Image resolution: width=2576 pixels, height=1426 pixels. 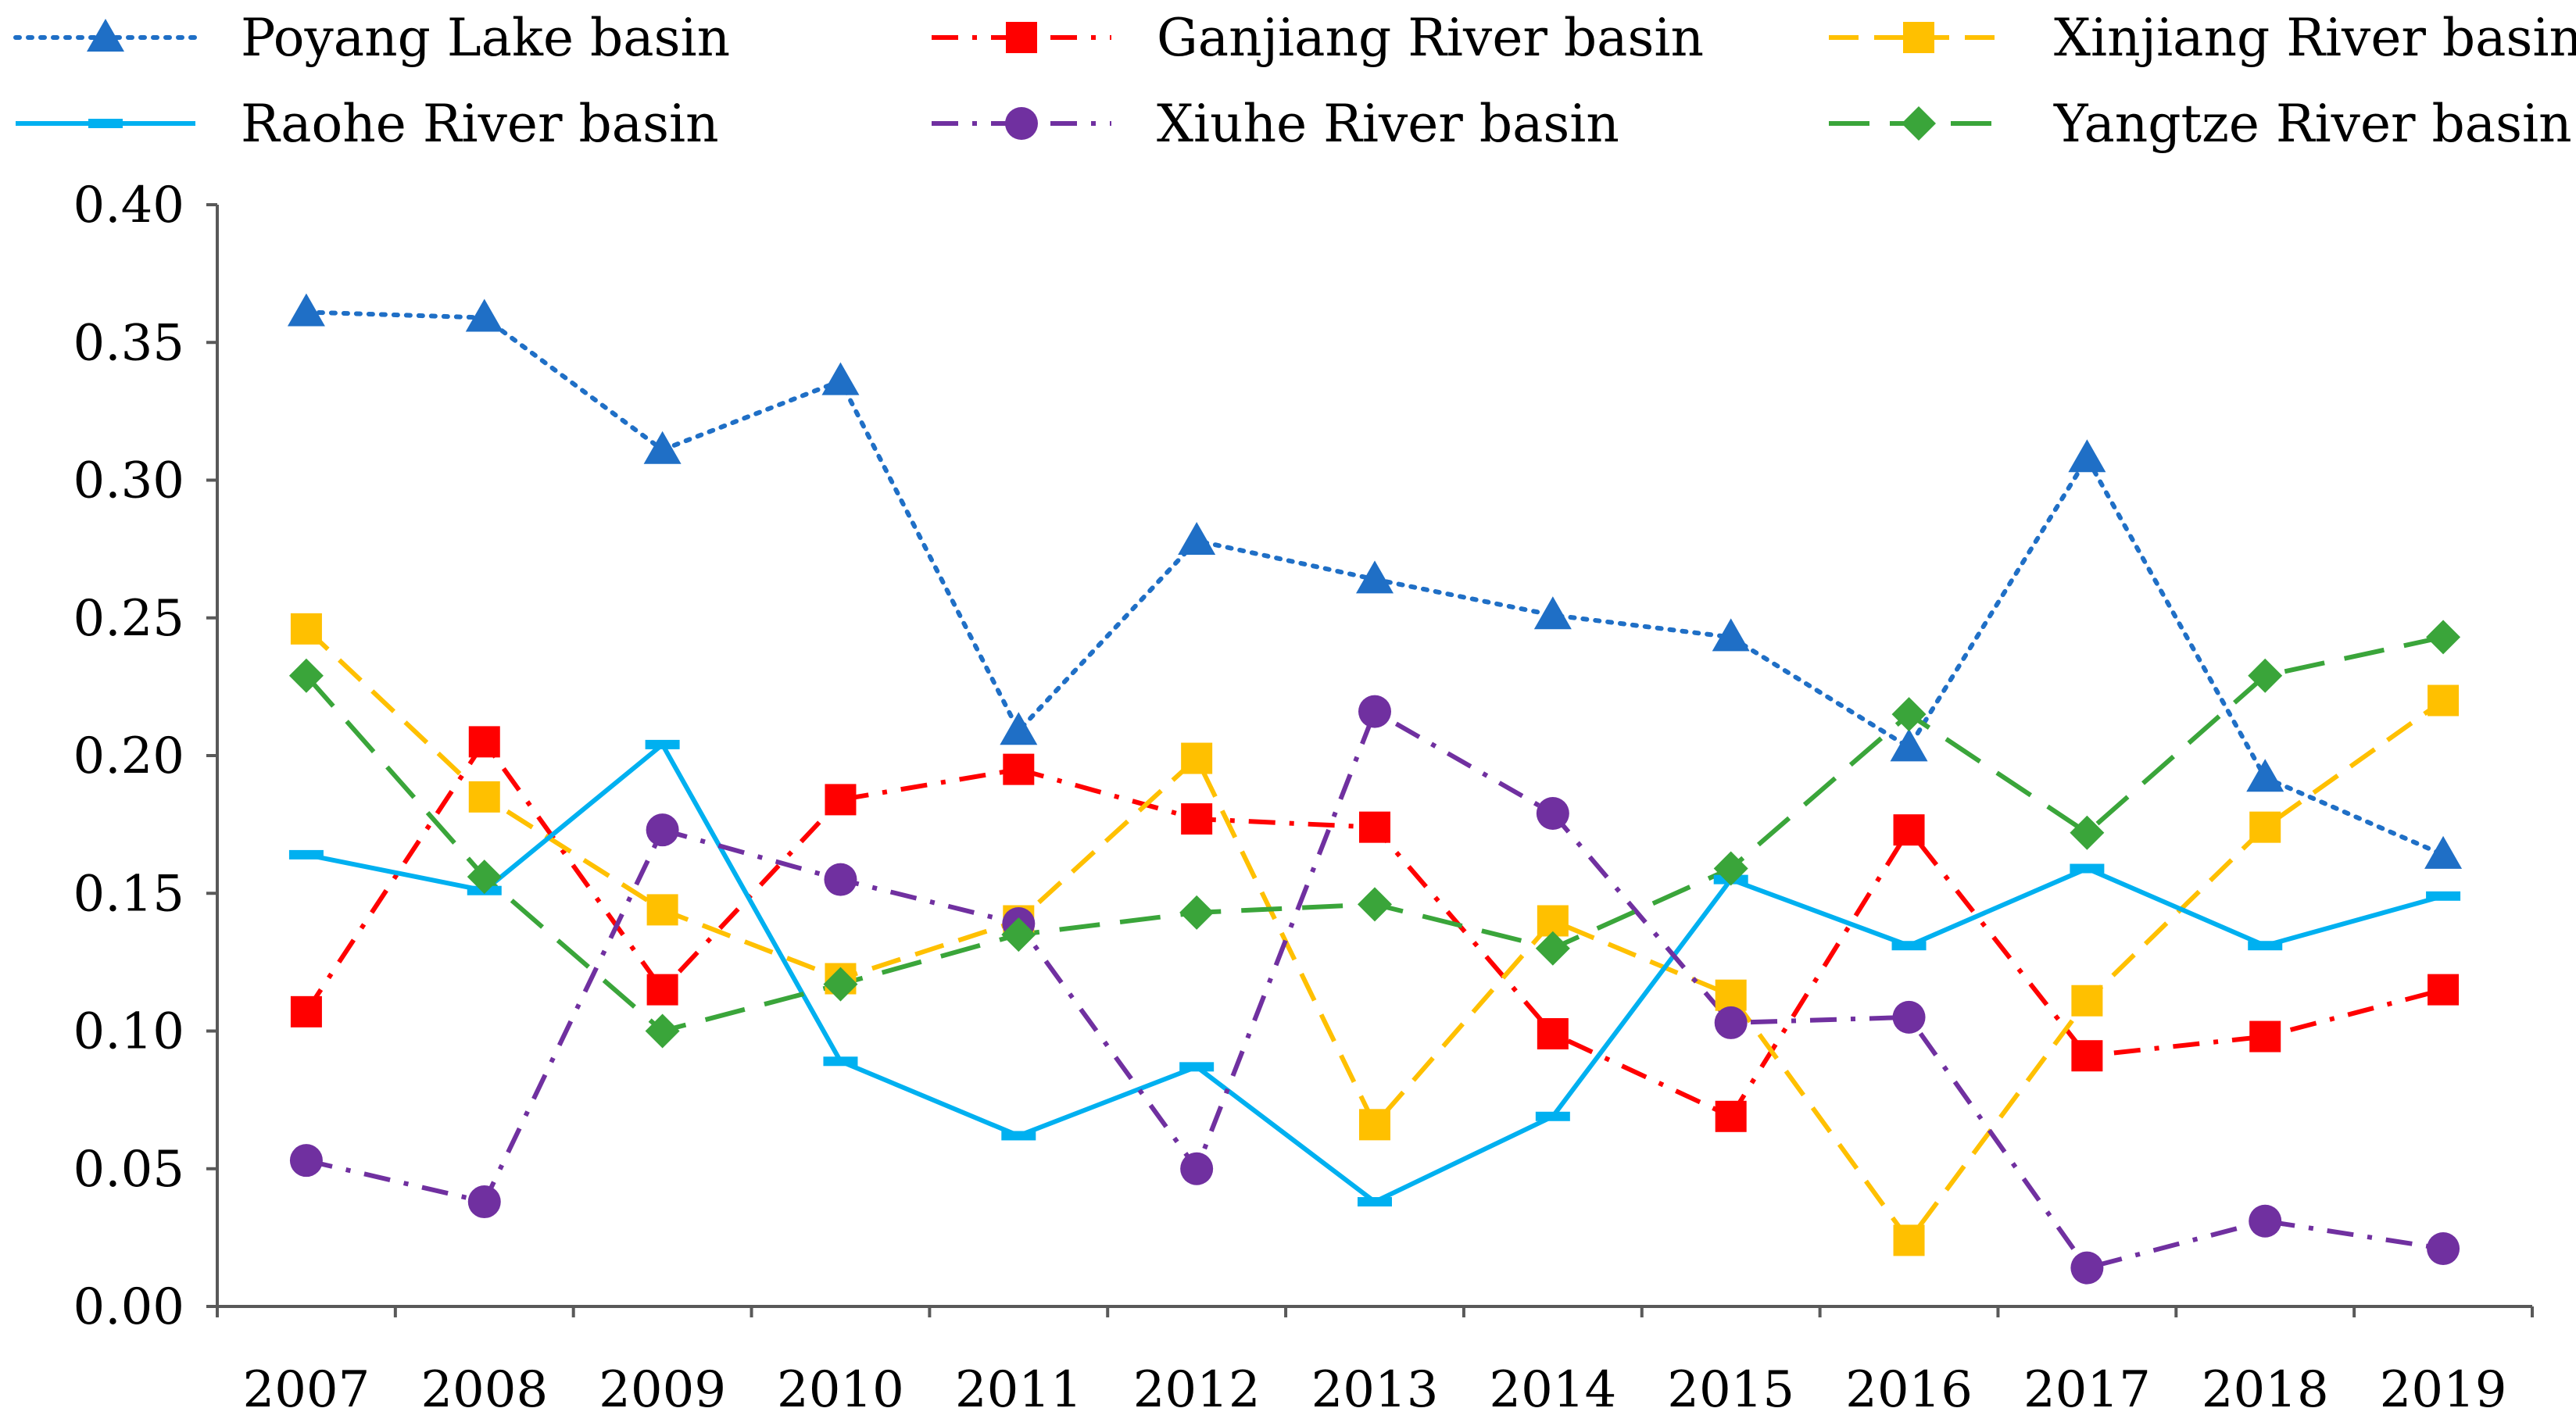 What do you see at coordinates (129, 1170) in the screenshot?
I see `y-tick-label: 0.05` at bounding box center [129, 1170].